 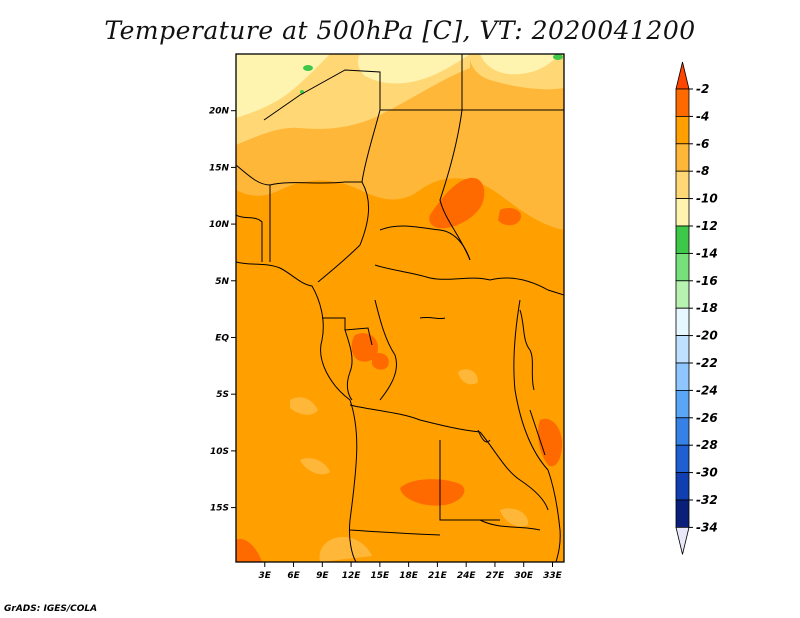 What do you see at coordinates (51, 609) in the screenshot?
I see `footer-credit: GrADS: IGES/COLA` at bounding box center [51, 609].